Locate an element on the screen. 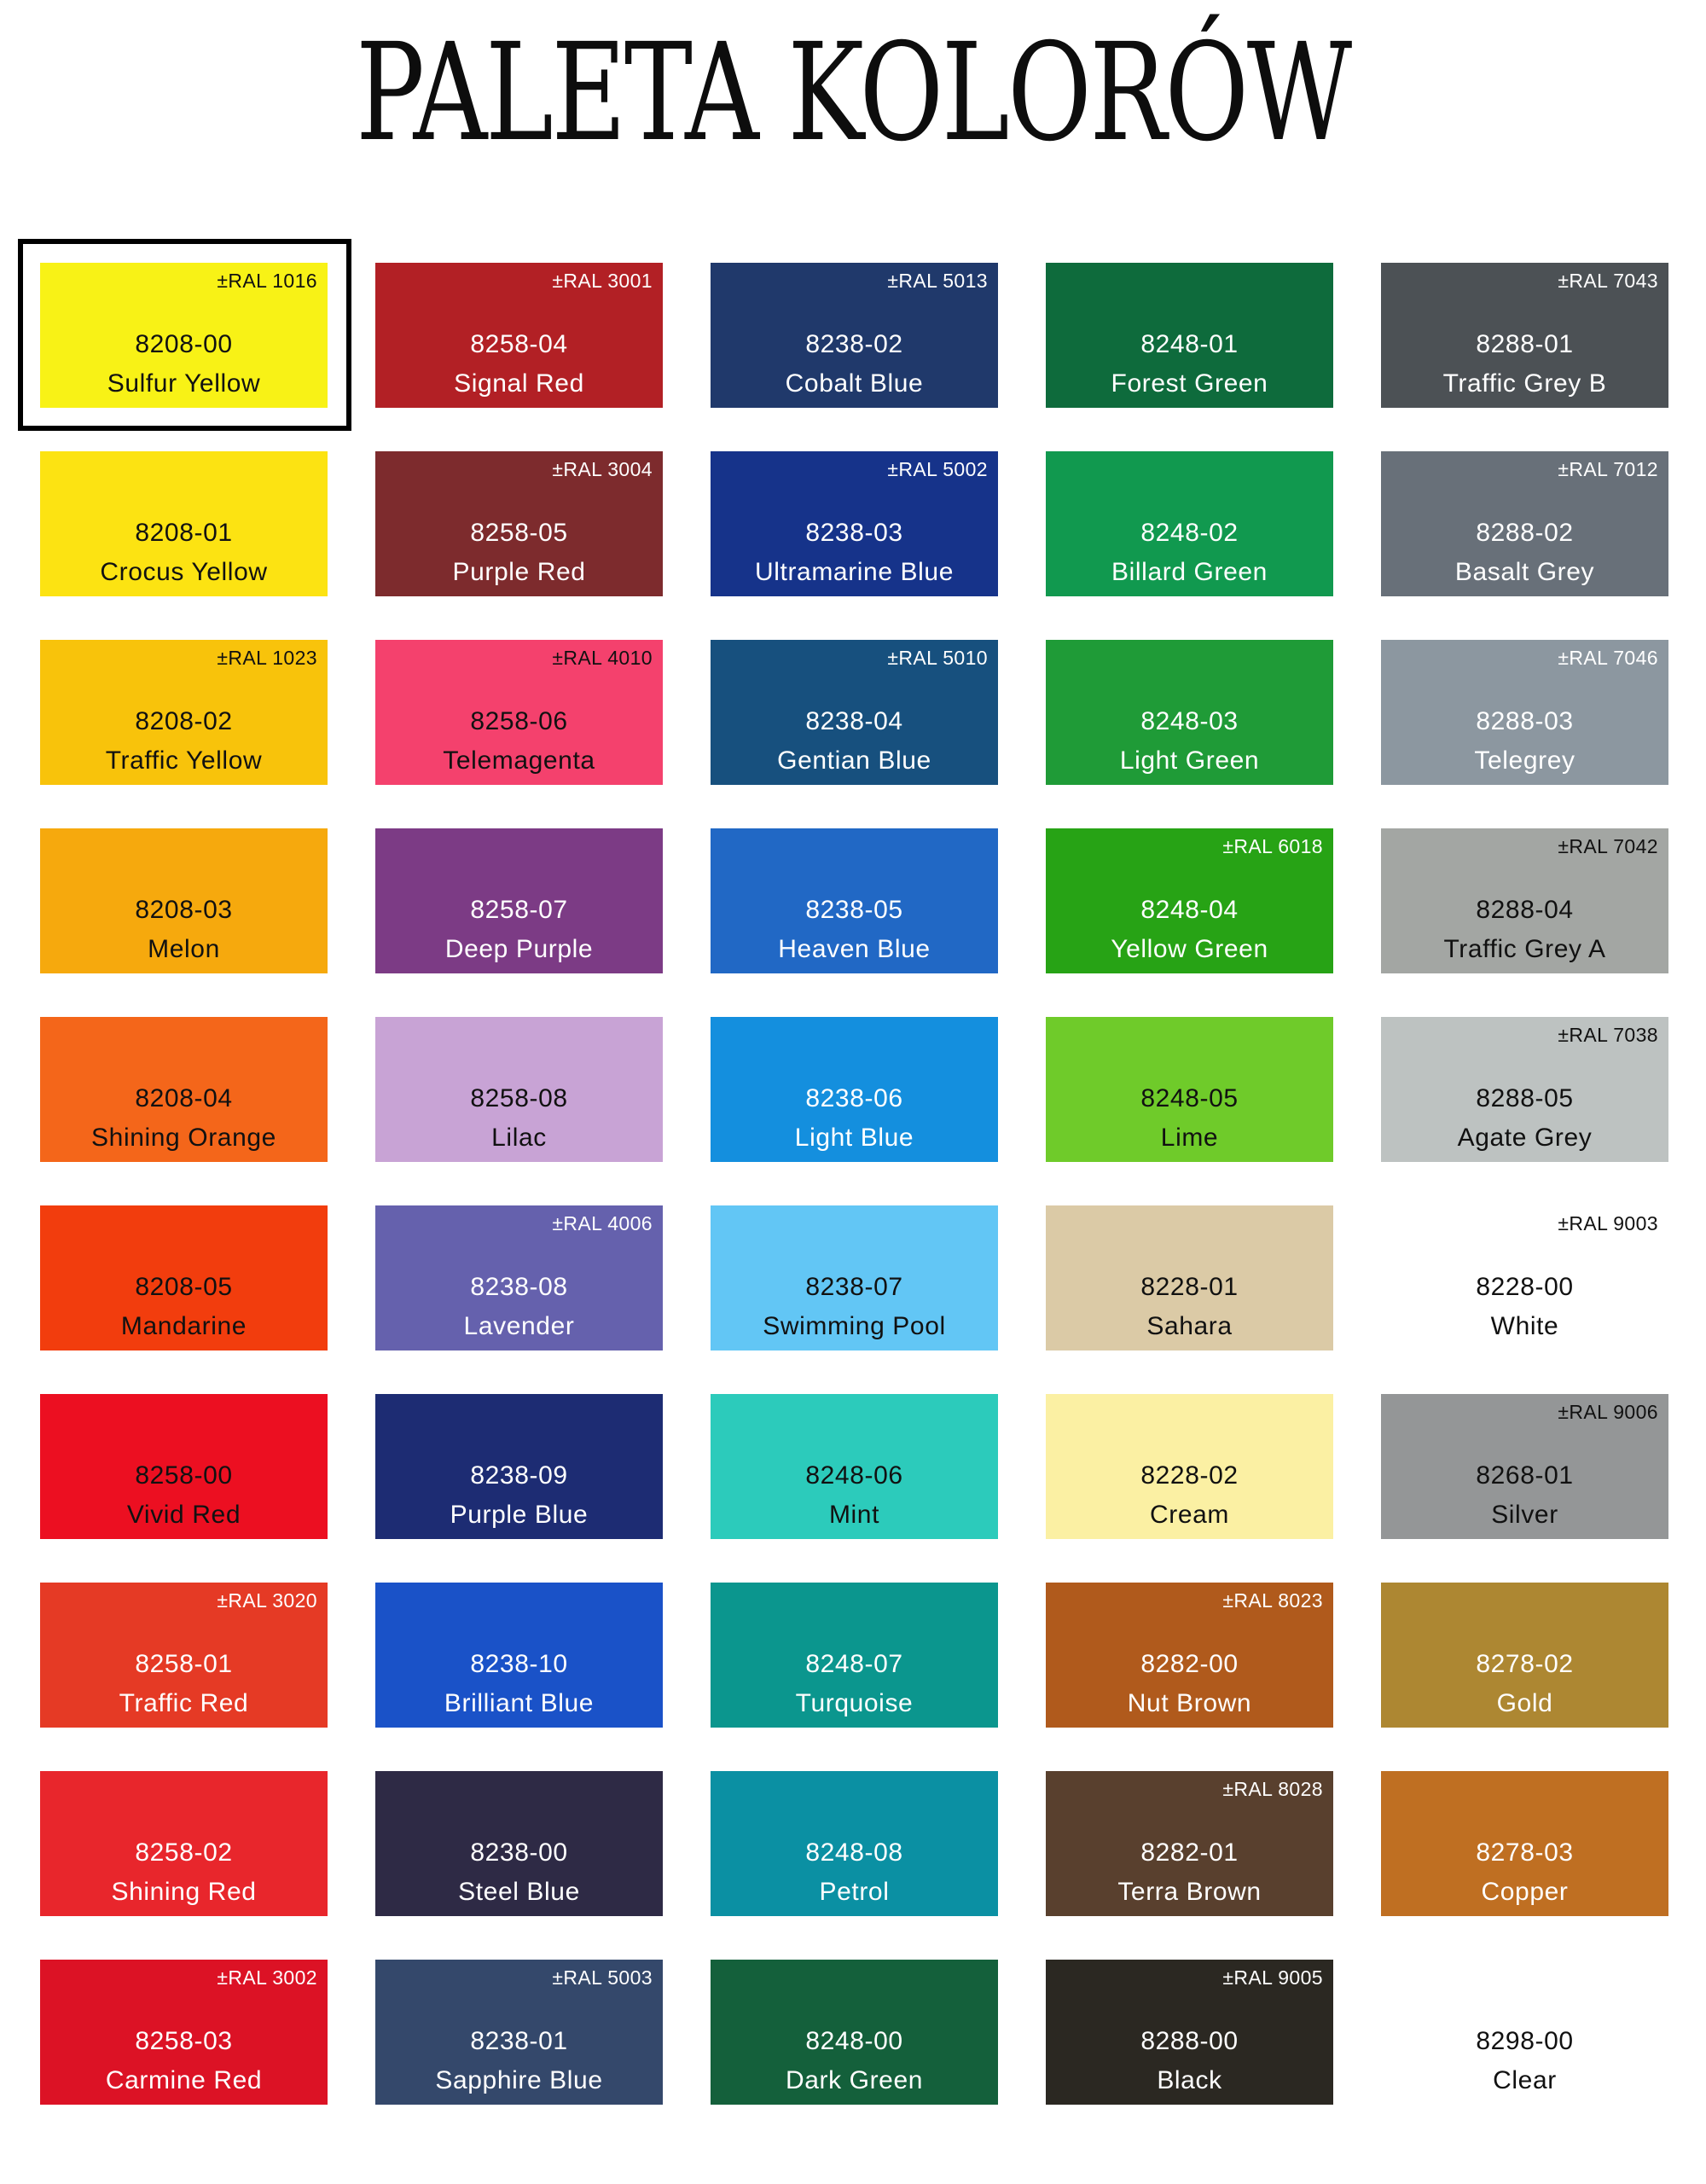 This screenshot has height=2184, width=1706. ral-code-label: ±RAL 6018 is located at coordinates (1272, 846).